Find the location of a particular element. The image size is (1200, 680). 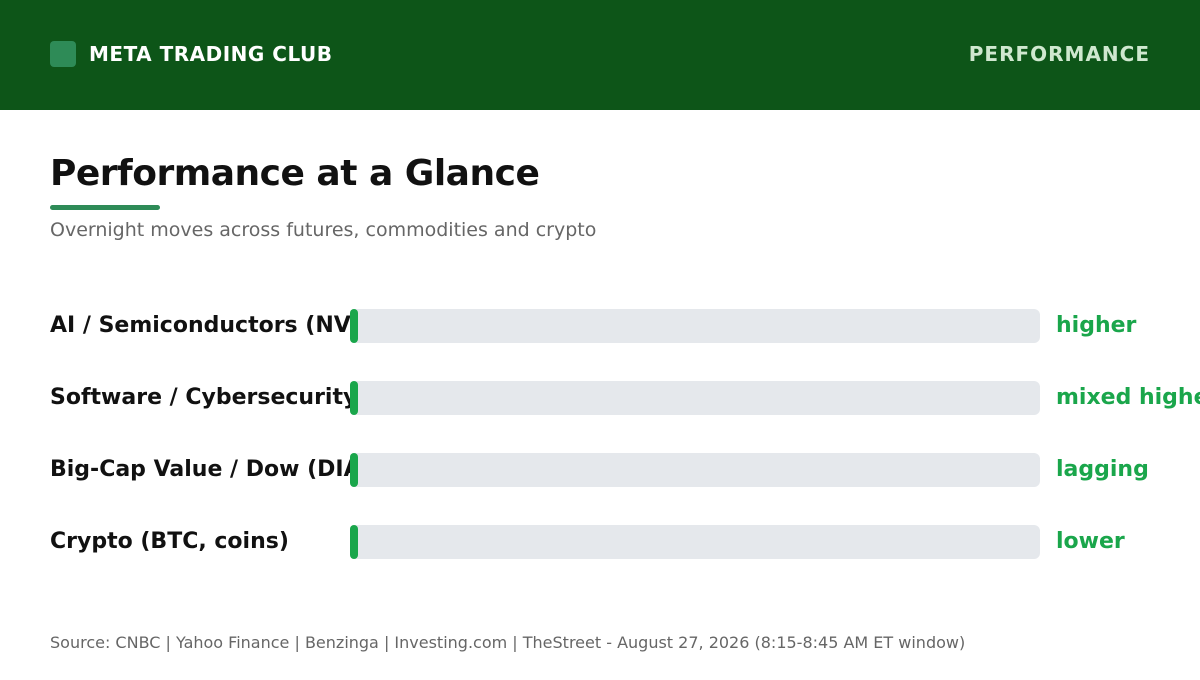

bar-row: Crypto (BTC, coins) lower is located at coordinates (600, 542).